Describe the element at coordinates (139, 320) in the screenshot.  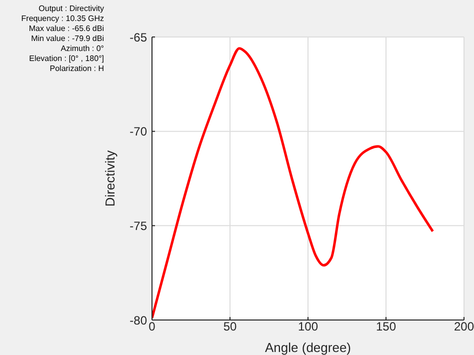
I see `y-tick-label: -80` at that location.